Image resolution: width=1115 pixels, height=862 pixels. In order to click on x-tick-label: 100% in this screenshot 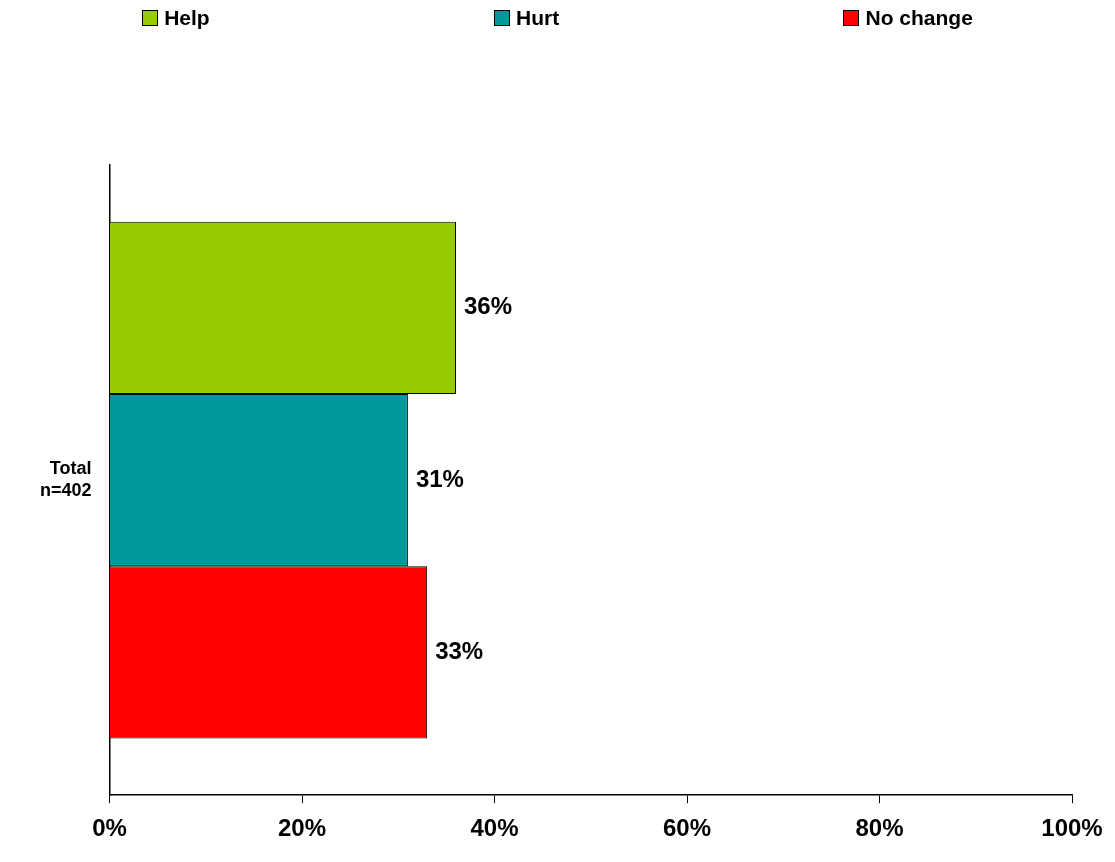, I will do `click(1072, 828)`.